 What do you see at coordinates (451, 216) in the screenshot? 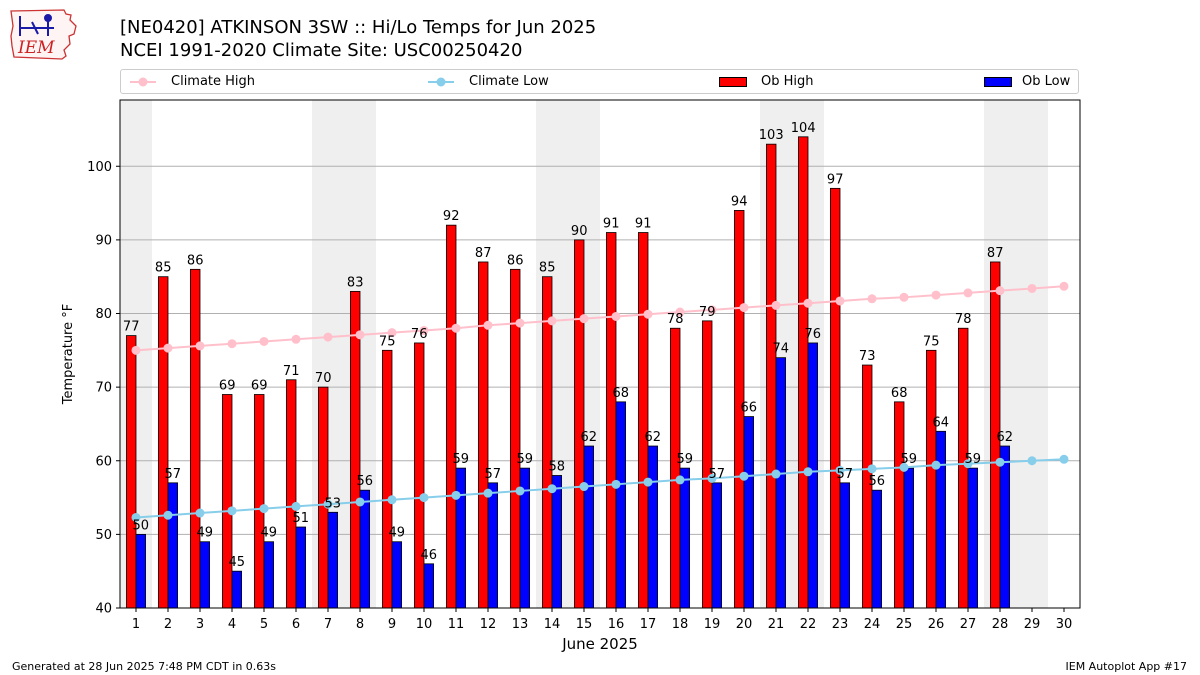
I see `label-high-11: 92` at bounding box center [451, 216].